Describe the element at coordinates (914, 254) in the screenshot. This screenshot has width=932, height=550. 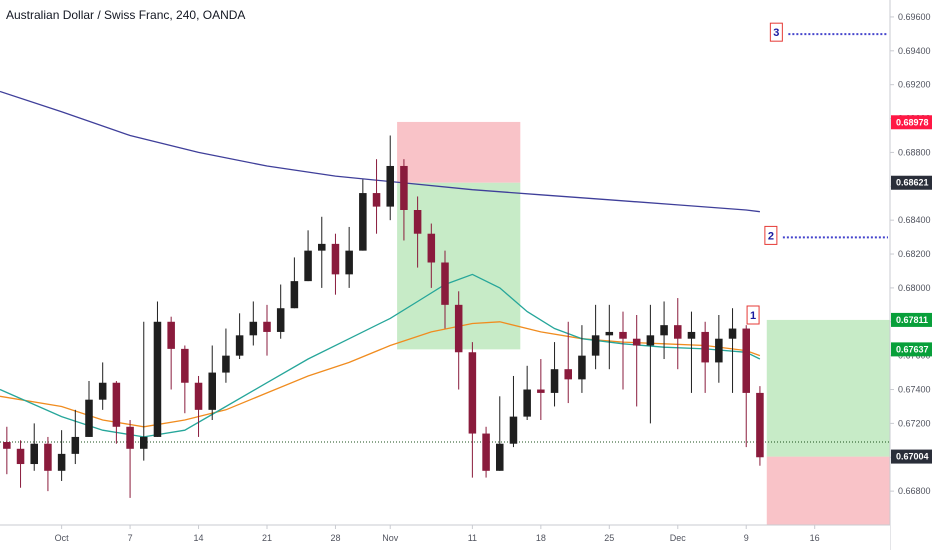
I see `price-tick-label: 0.68200` at that location.